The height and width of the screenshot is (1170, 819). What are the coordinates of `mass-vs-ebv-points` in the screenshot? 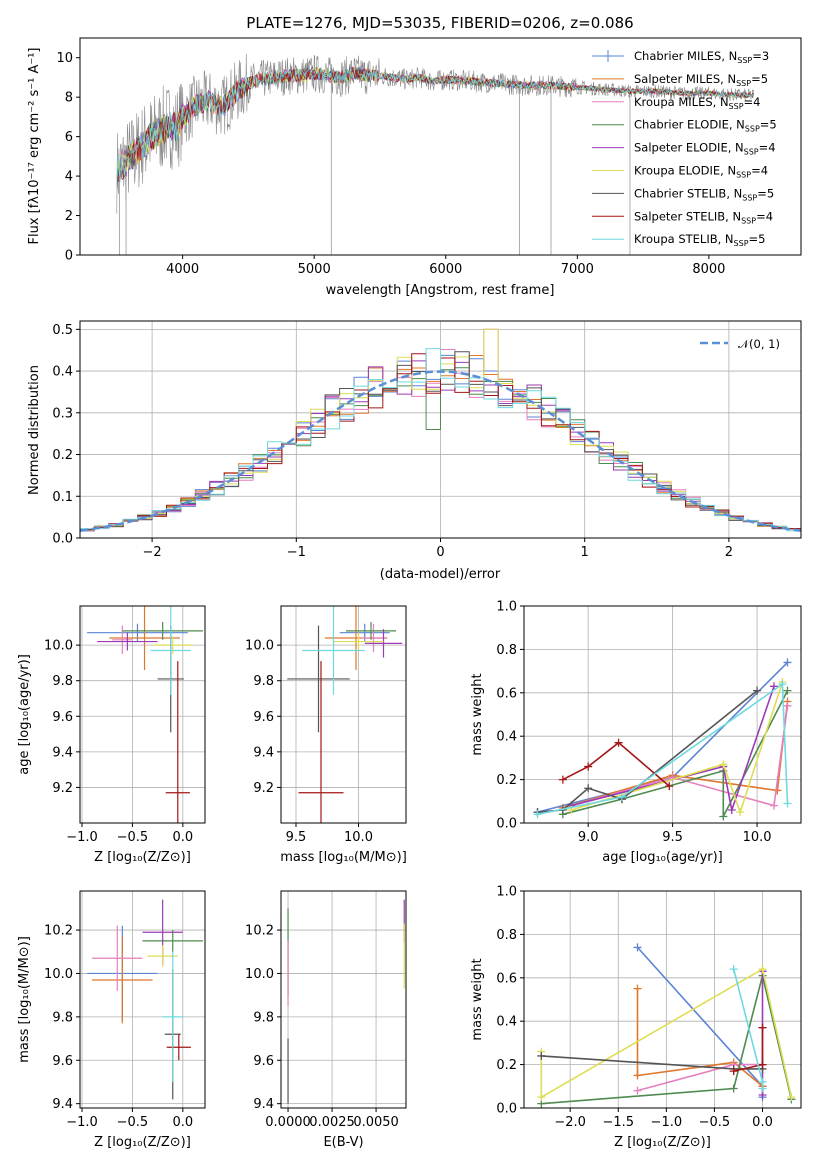 It's located at (346, 1001).